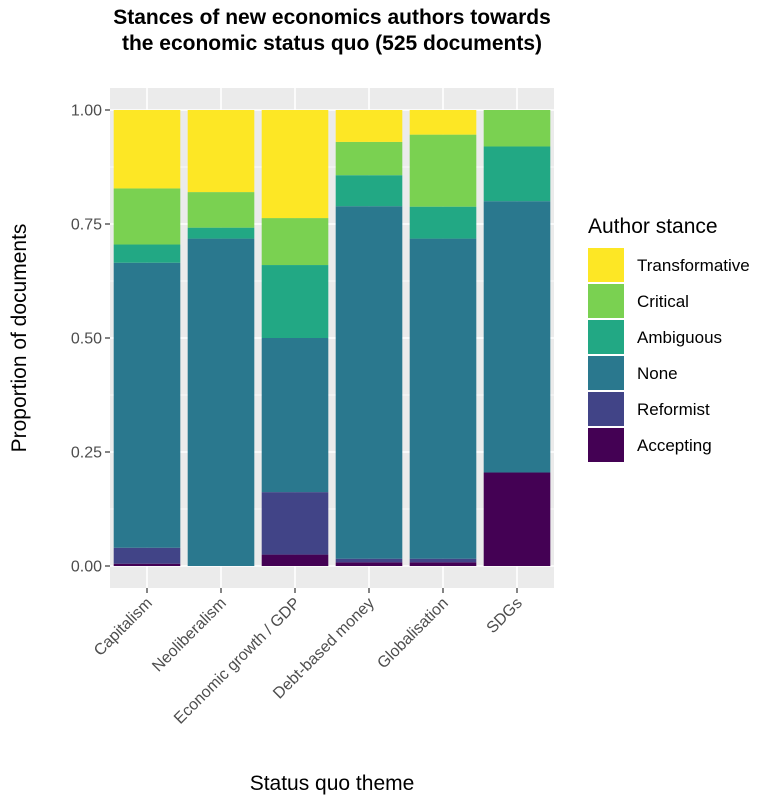 This screenshot has width=760, height=796. What do you see at coordinates (679, 337) in the screenshot?
I see `legend-label-ambiguous: Ambiguous` at bounding box center [679, 337].